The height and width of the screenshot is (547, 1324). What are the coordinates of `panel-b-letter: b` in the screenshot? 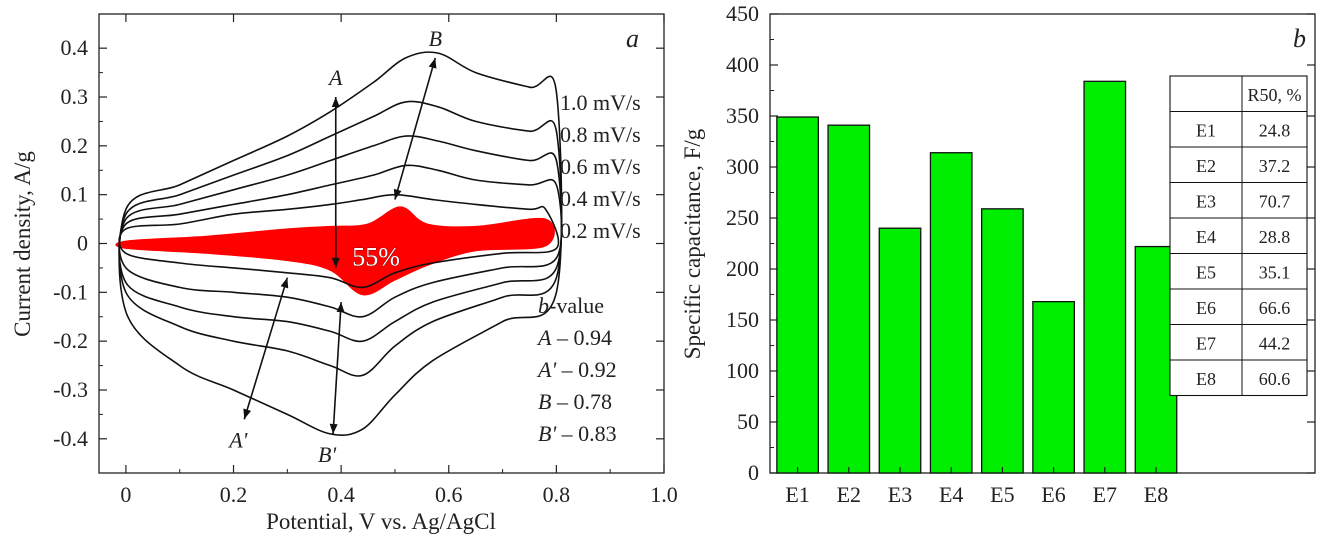 It's located at (1299, 38).